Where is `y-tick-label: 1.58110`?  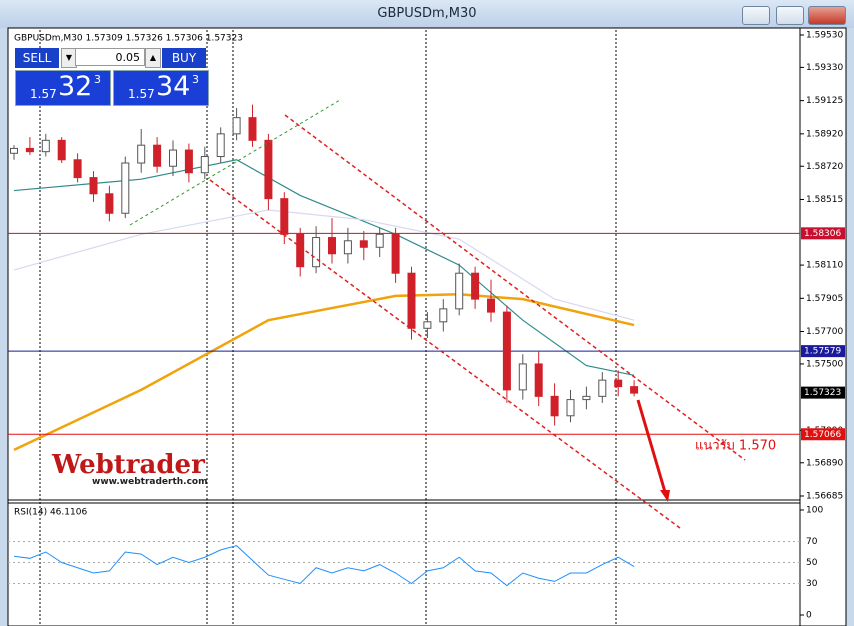 y-tick-label: 1.58110 is located at coordinates (824, 266).